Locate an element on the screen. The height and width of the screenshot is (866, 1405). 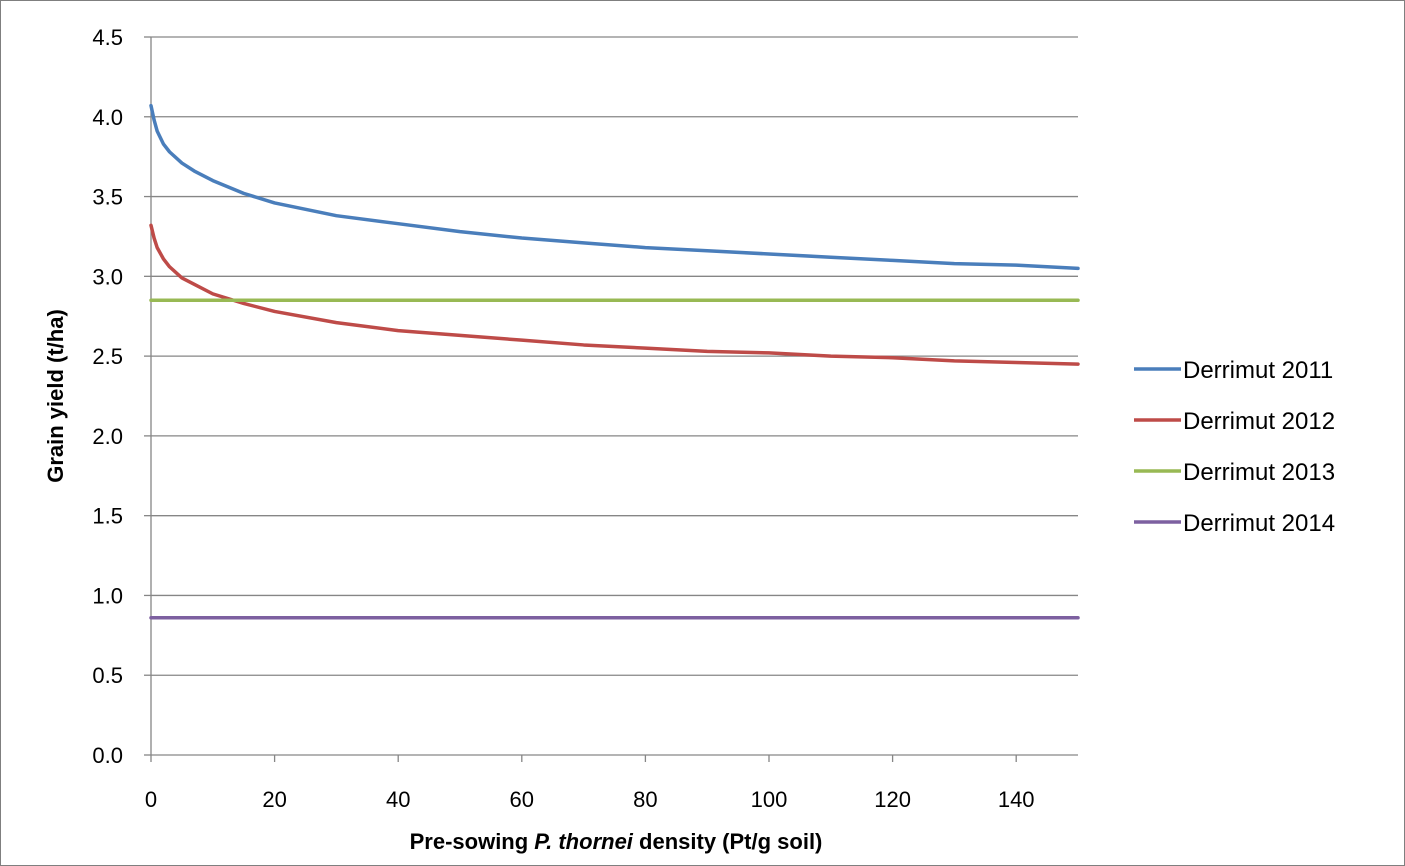
y-tick-label-5: 2.5 is located at coordinates (107, 356).